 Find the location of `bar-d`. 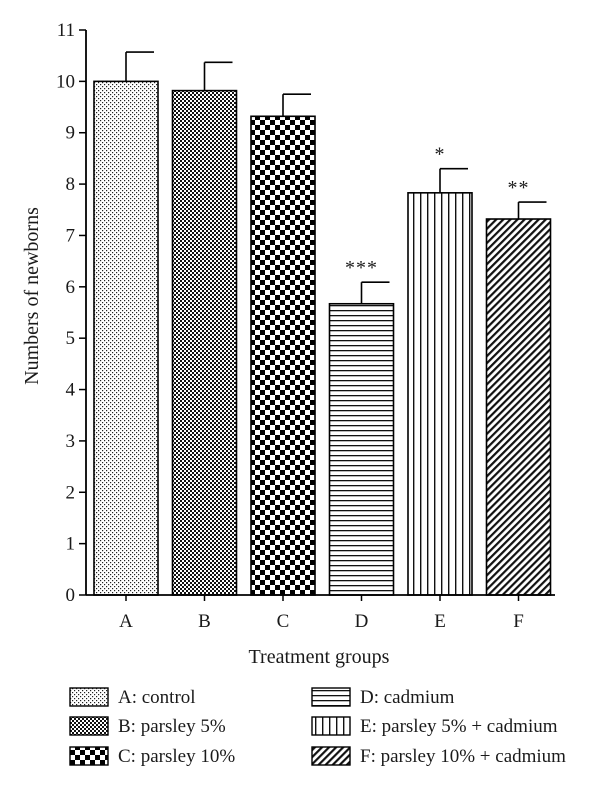

bar-d is located at coordinates (361, 449).